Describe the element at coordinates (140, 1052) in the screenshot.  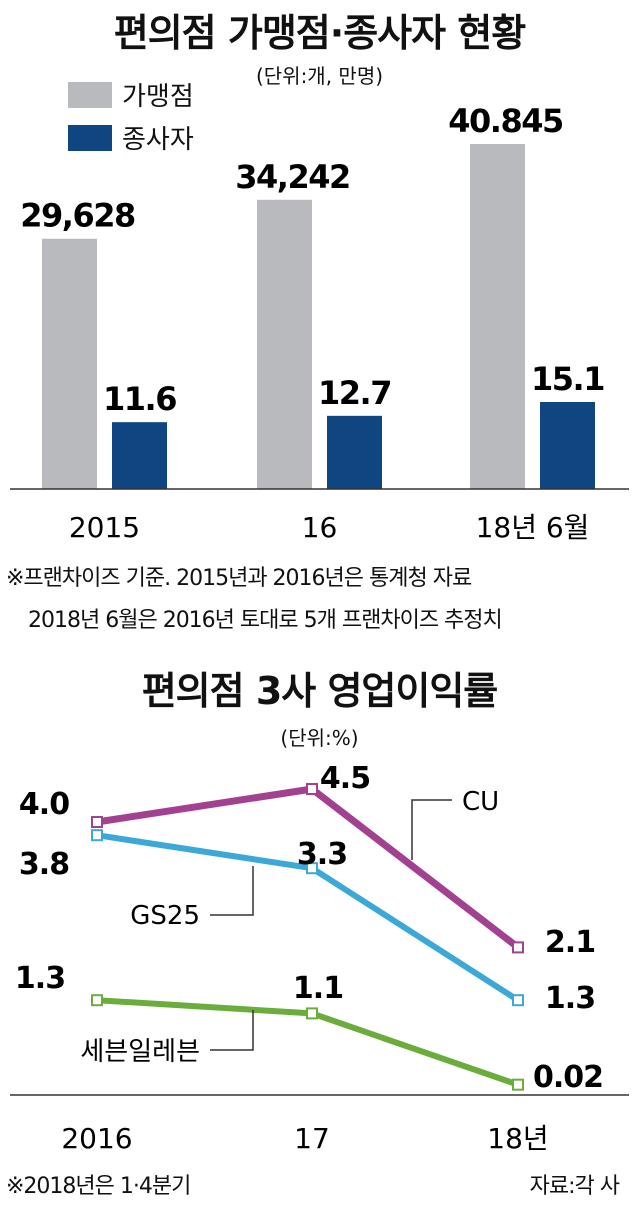
I see `series-name-seven: 세븐일레븐` at that location.